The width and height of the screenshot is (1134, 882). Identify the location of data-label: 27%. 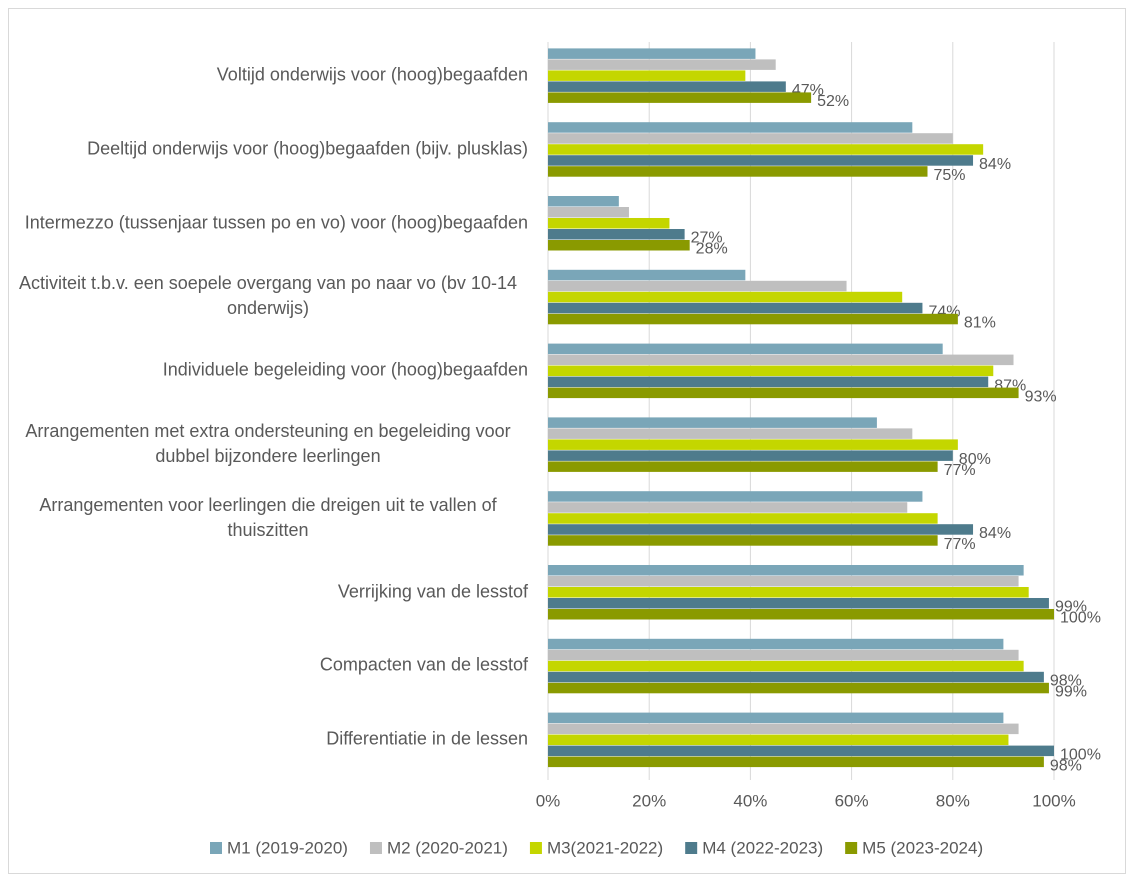
(707, 238).